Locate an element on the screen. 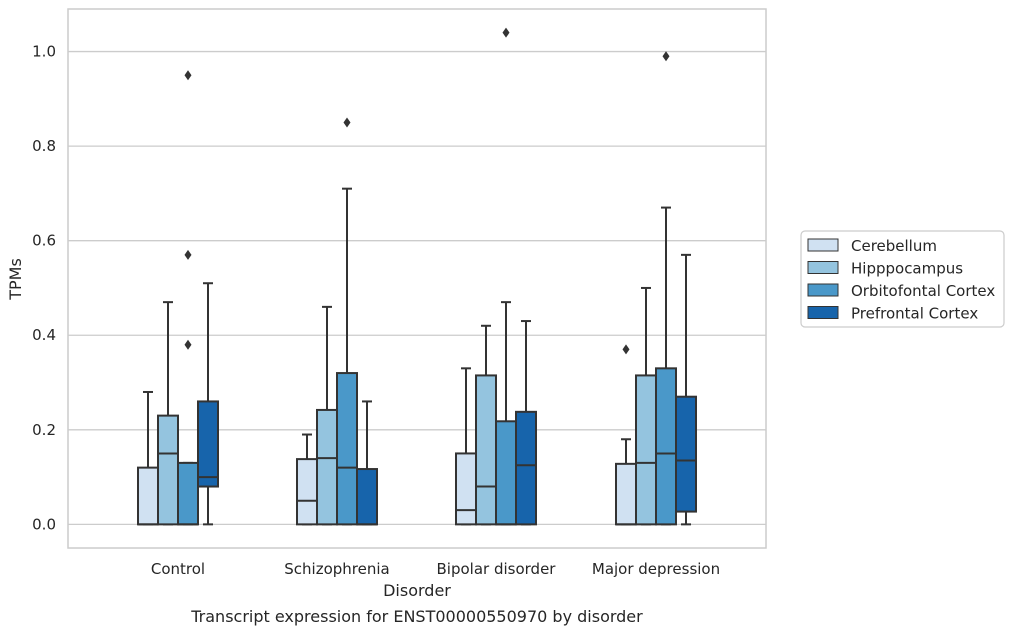 This screenshot has height=634, width=1014. legend-label: Cerebellum is located at coordinates (894, 246).